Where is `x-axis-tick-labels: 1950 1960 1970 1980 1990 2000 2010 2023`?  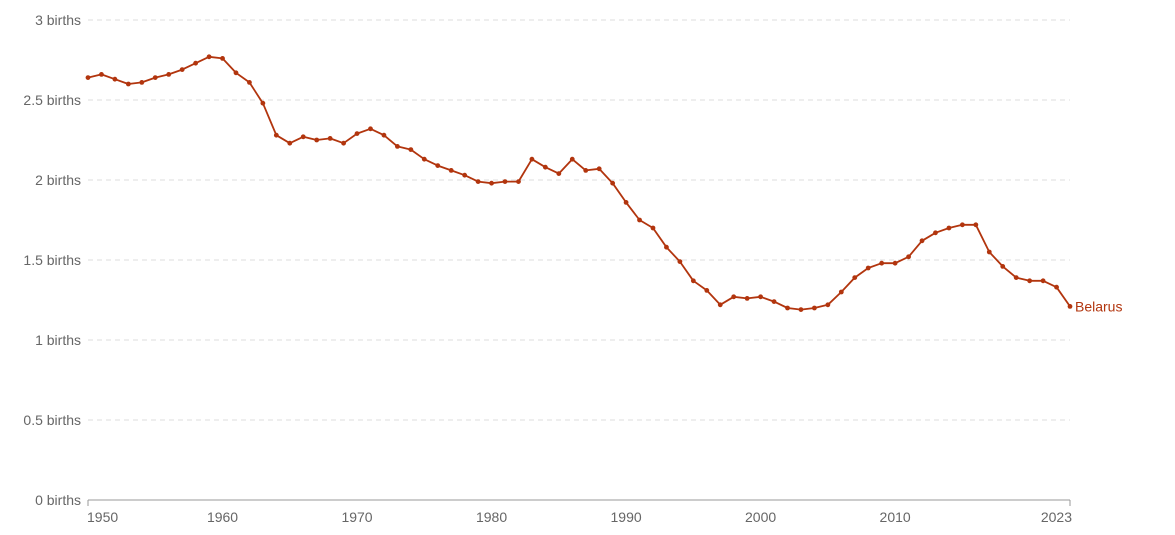 x-axis-tick-labels: 1950 1960 1970 1980 1990 2000 2010 2023 is located at coordinates (579, 517).